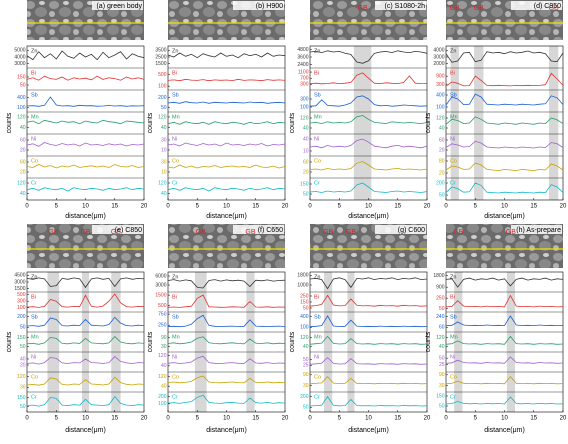 The height and width of the screenshot is (444, 568). What do you see at coordinates (164, 347) in the screenshot?
I see `y-tick-label: 30` at bounding box center [164, 347].